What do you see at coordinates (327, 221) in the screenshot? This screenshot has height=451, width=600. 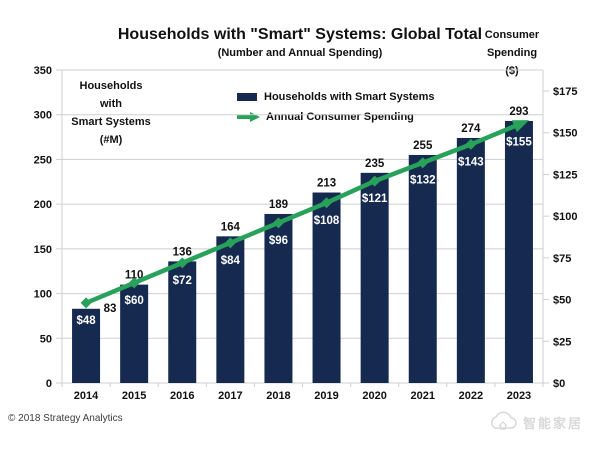 I see `spending-value-label: $108` at bounding box center [327, 221].